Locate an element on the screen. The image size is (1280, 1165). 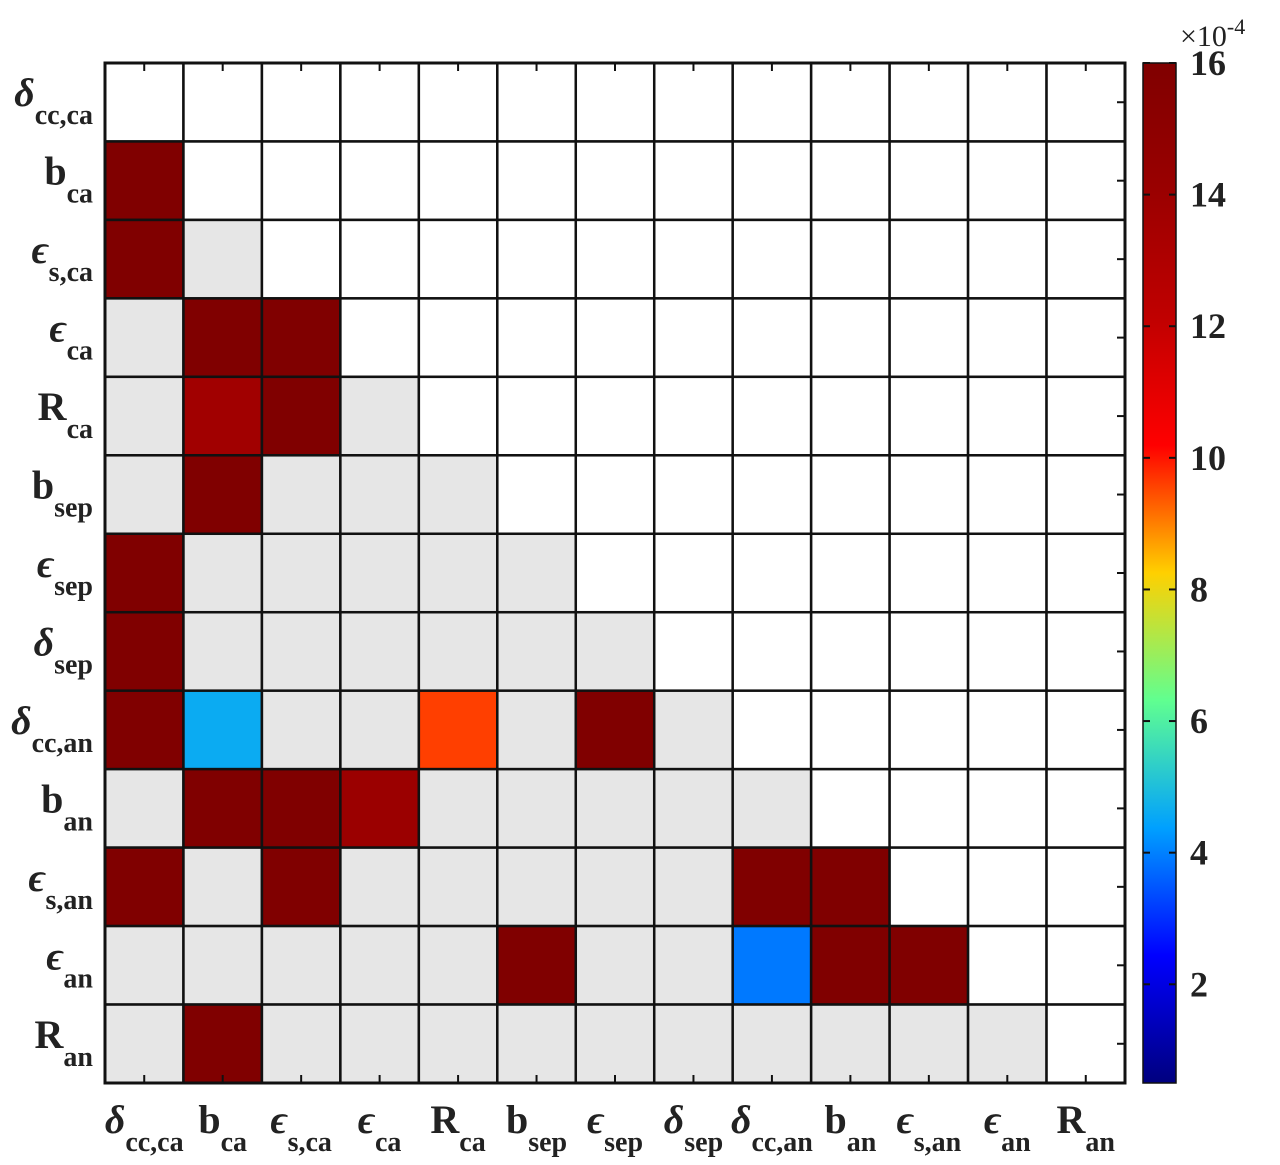
x-tick-label: δcc,an is located at coordinates (772, 1127).